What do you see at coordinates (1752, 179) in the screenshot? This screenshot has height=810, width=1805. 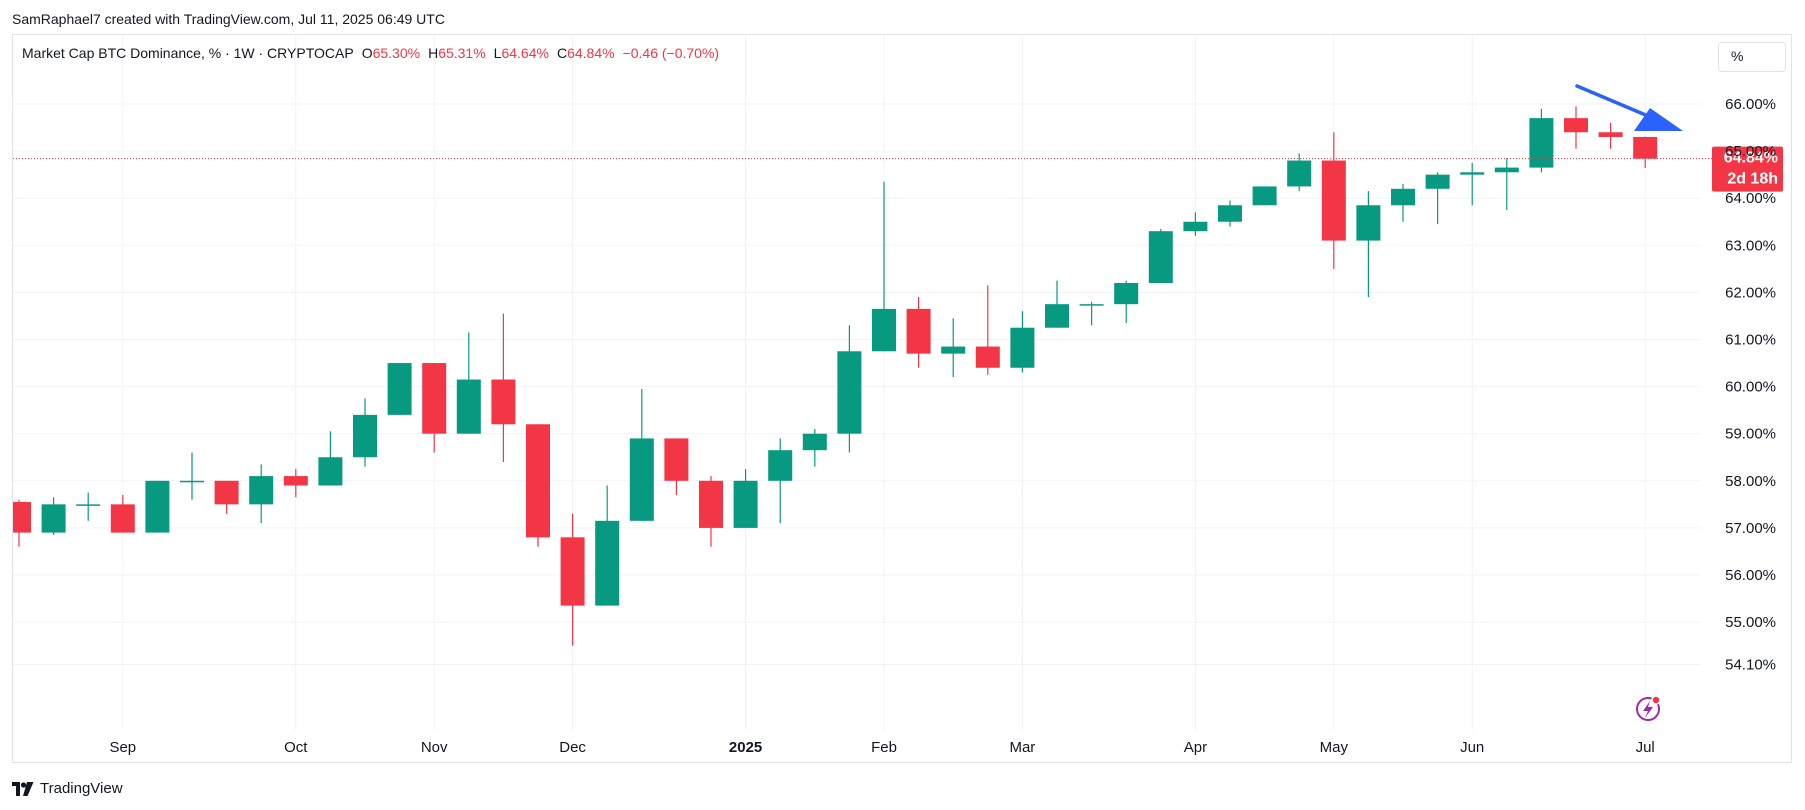 I see `countdown-label: 2d 18h` at bounding box center [1752, 179].